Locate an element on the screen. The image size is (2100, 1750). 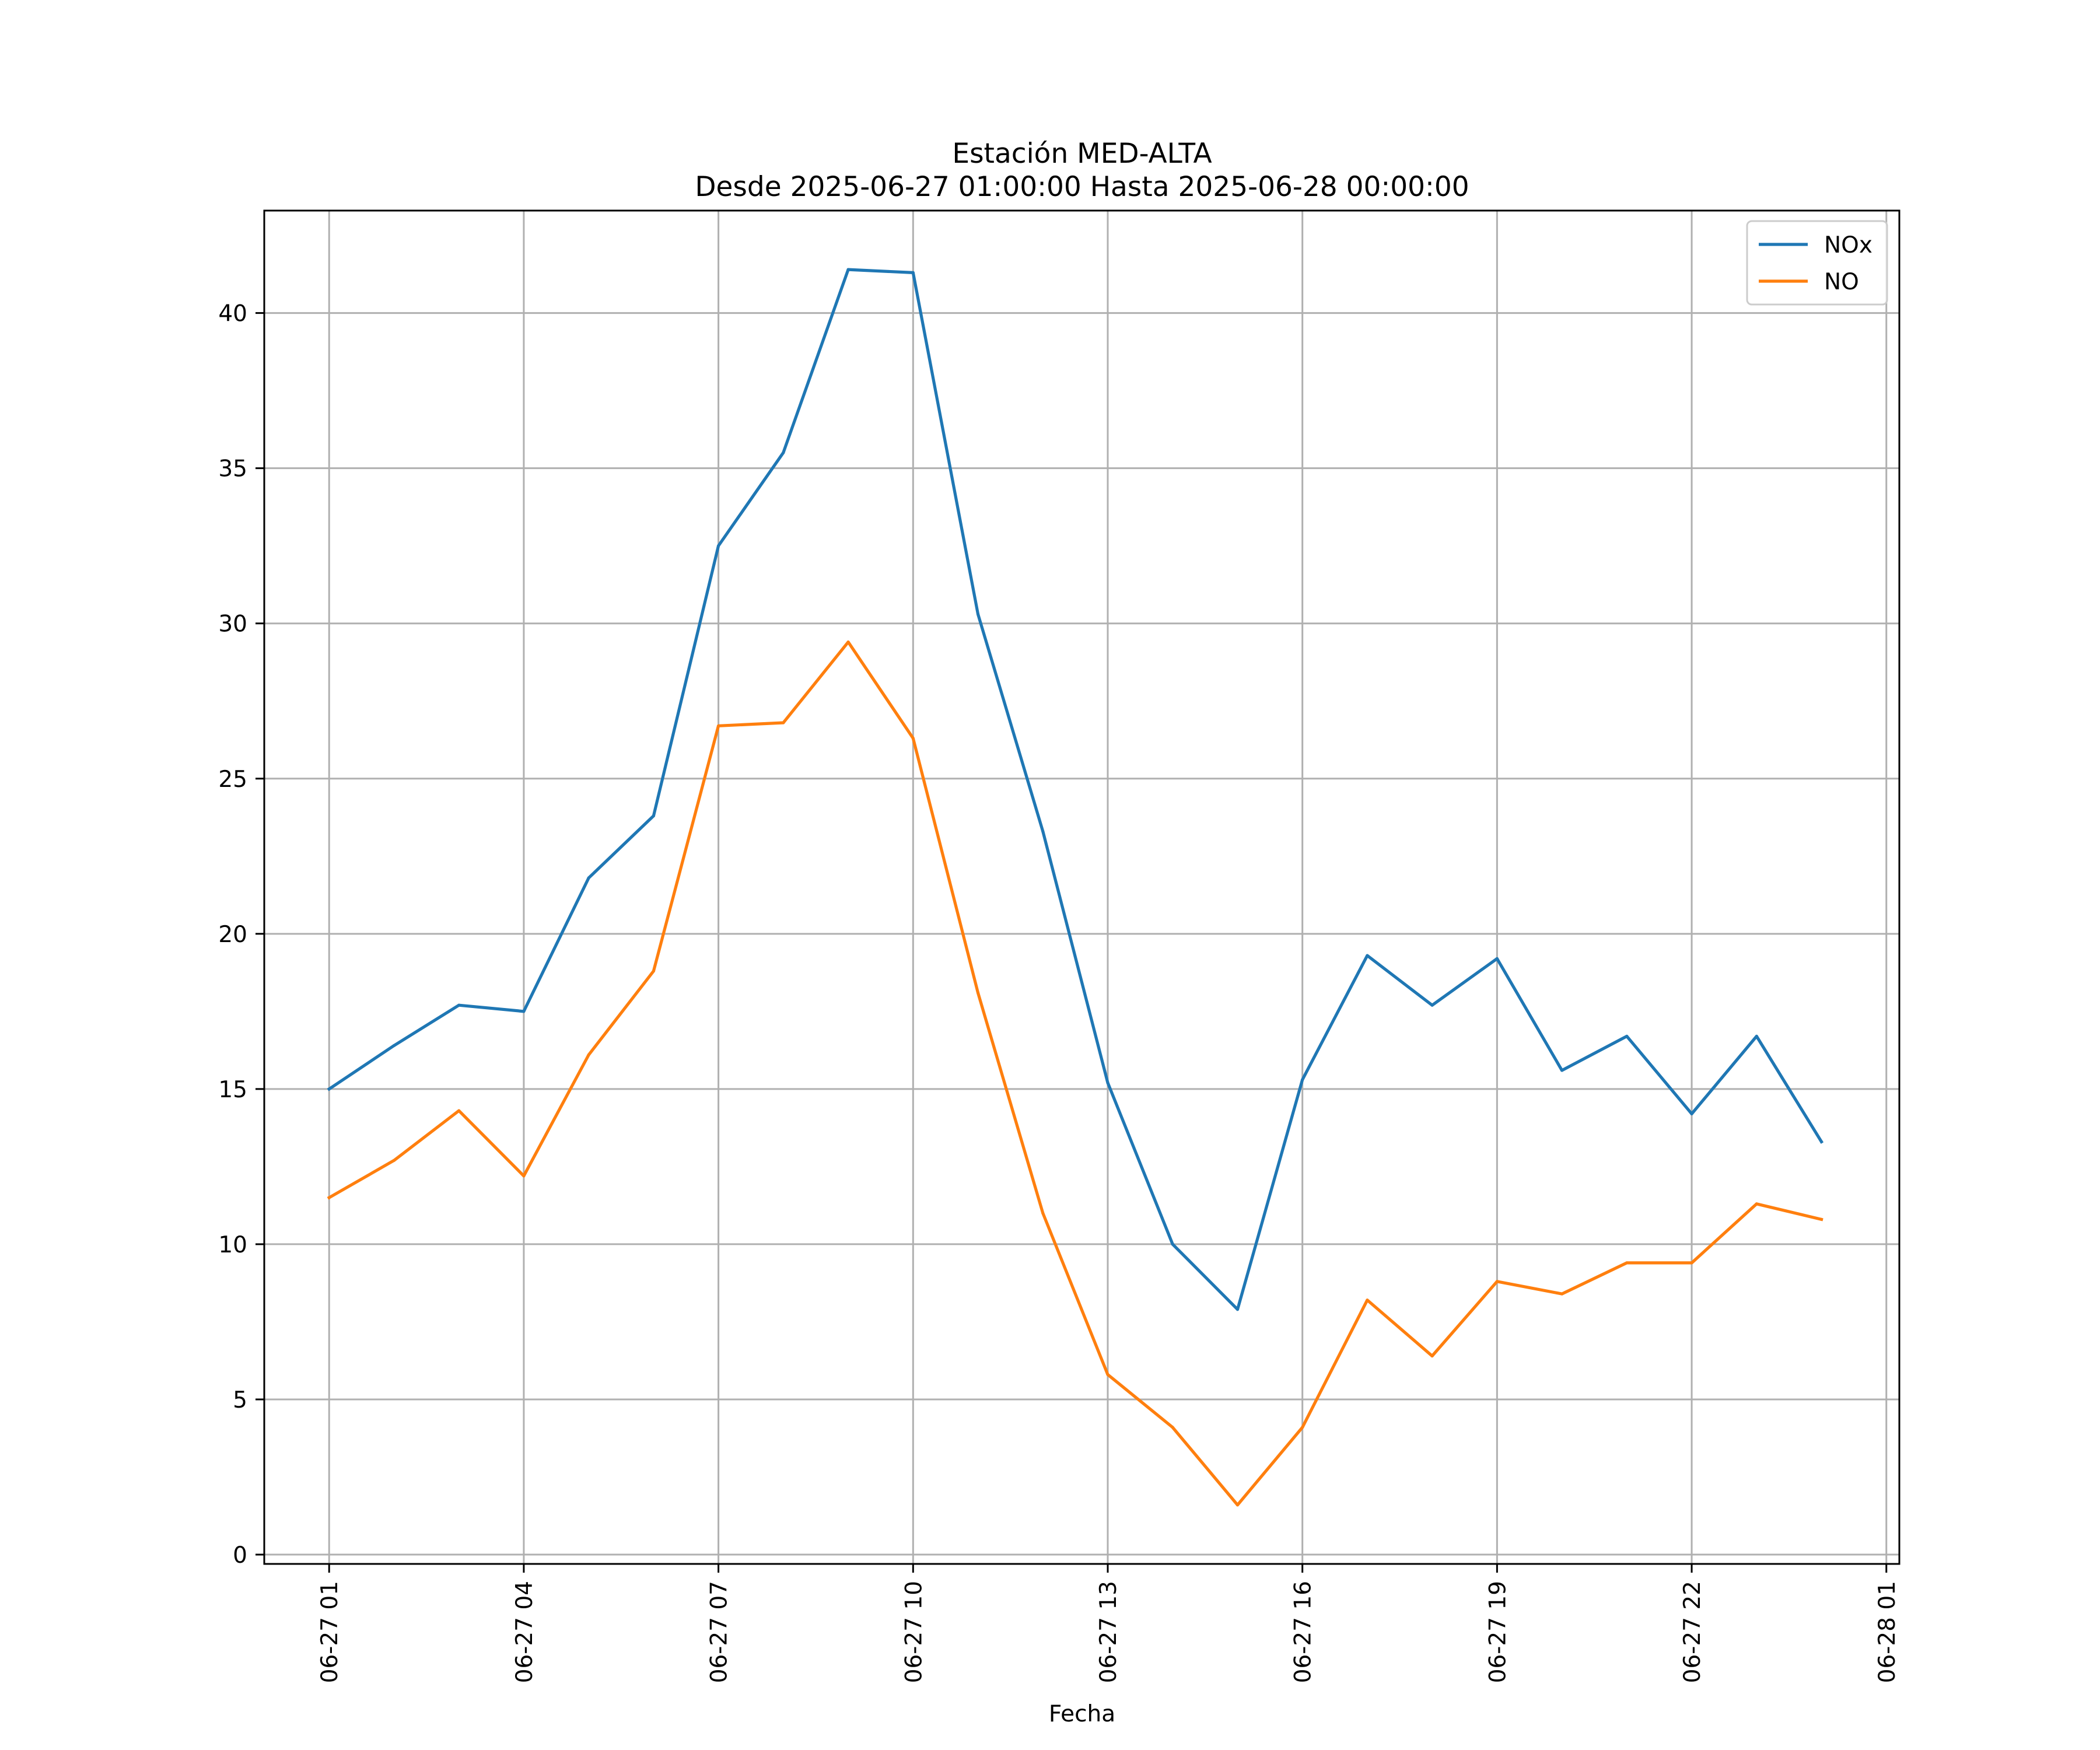
y-tick-label: 35 is located at coordinates (232, 469).